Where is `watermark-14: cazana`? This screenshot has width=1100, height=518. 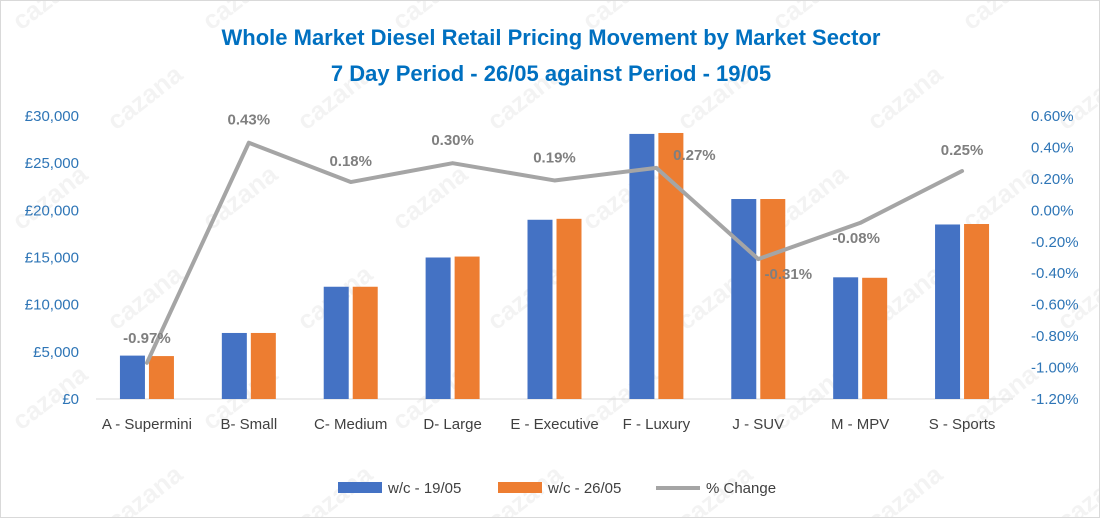 watermark-14: cazana is located at coordinates (429, 196).